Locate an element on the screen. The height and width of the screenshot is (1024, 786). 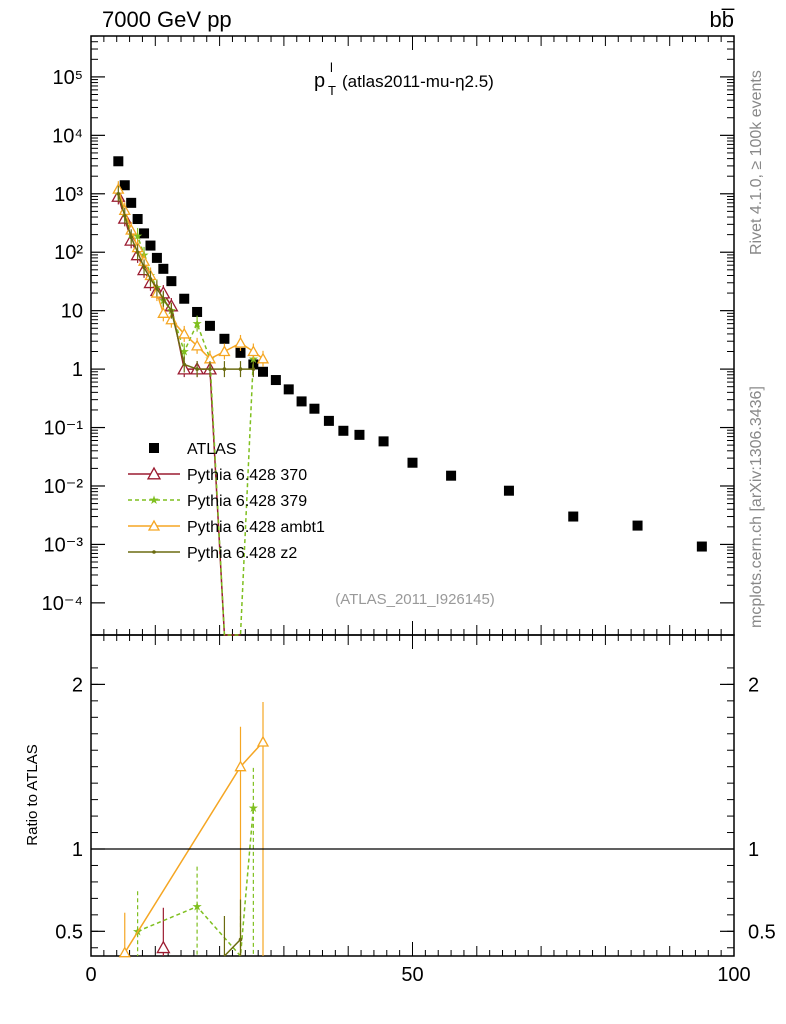
title-rest: (atlas2011-mu-η2.5) is located at coordinates (418, 81).